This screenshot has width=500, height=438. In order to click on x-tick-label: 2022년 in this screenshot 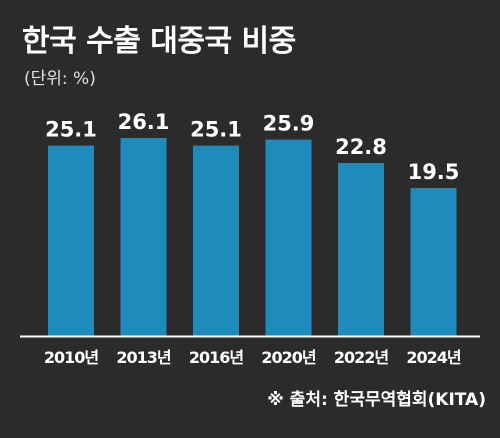, I will do `click(361, 357)`.